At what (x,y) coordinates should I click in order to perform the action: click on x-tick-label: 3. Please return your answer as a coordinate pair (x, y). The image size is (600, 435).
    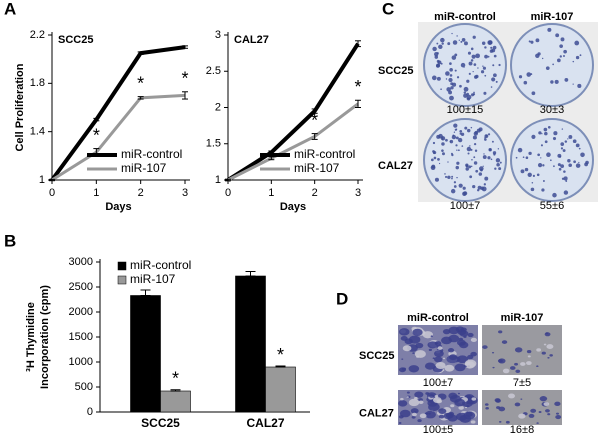
    Looking at the image, I should click on (185, 193).